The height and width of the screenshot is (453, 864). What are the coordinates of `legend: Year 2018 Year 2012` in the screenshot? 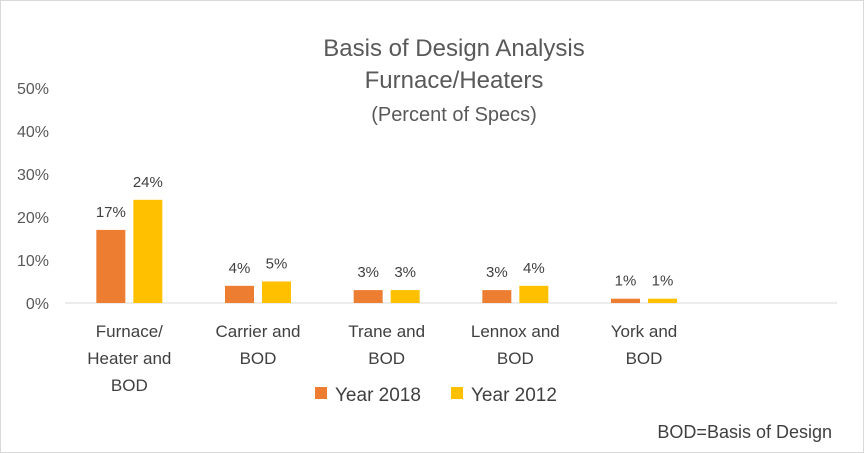 It's located at (436, 395).